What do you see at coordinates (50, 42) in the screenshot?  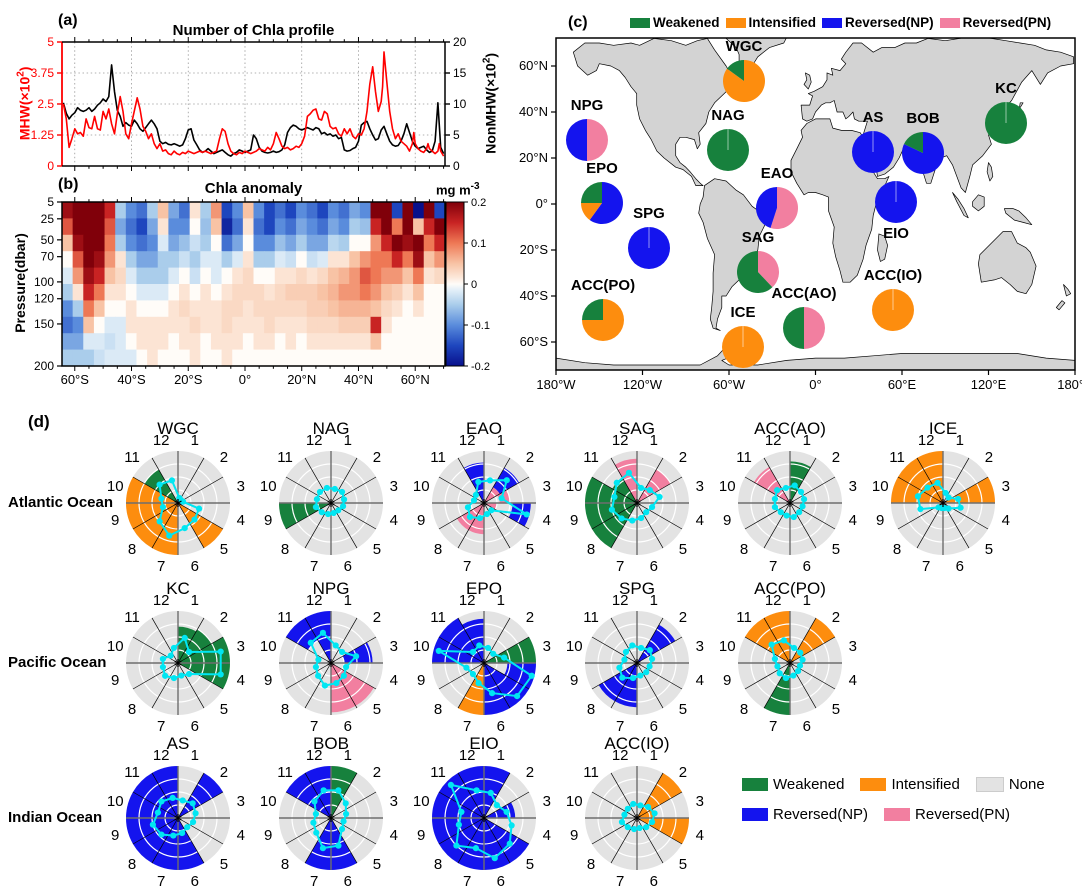 I see `tick-label: 5` at bounding box center [50, 42].